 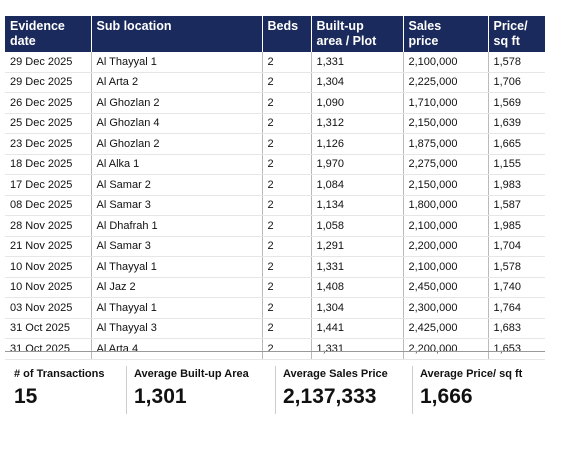 What do you see at coordinates (160, 396) in the screenshot?
I see `summary-value: 1,301` at bounding box center [160, 396].